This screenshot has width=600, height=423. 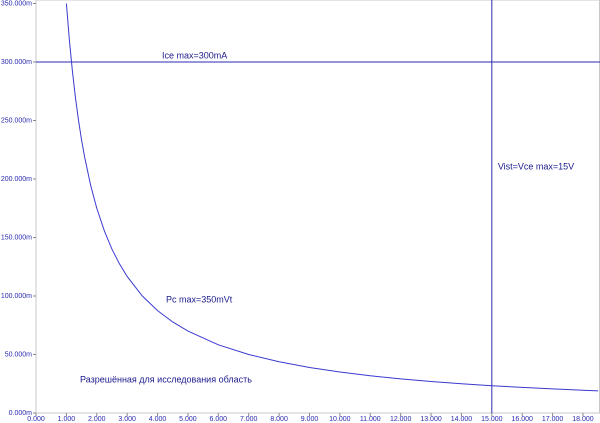 What do you see at coordinates (492, 419) in the screenshot?
I see `x-tick-label: 15.000` at bounding box center [492, 419].